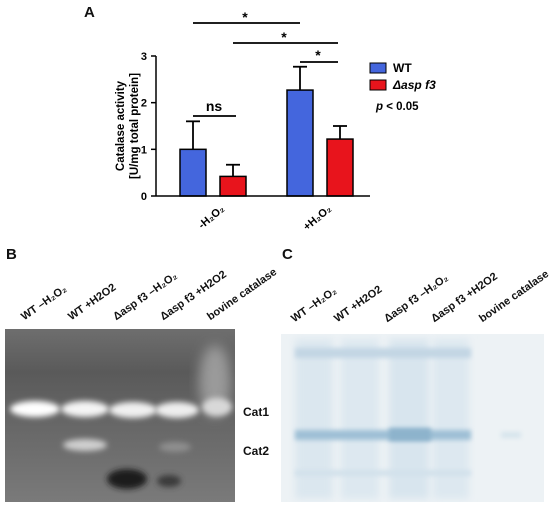 Image resolution: width=550 pixels, height=508 pixels. Describe the element at coordinates (378, 68) in the screenshot. I see `legend-swatch-wt` at that location.